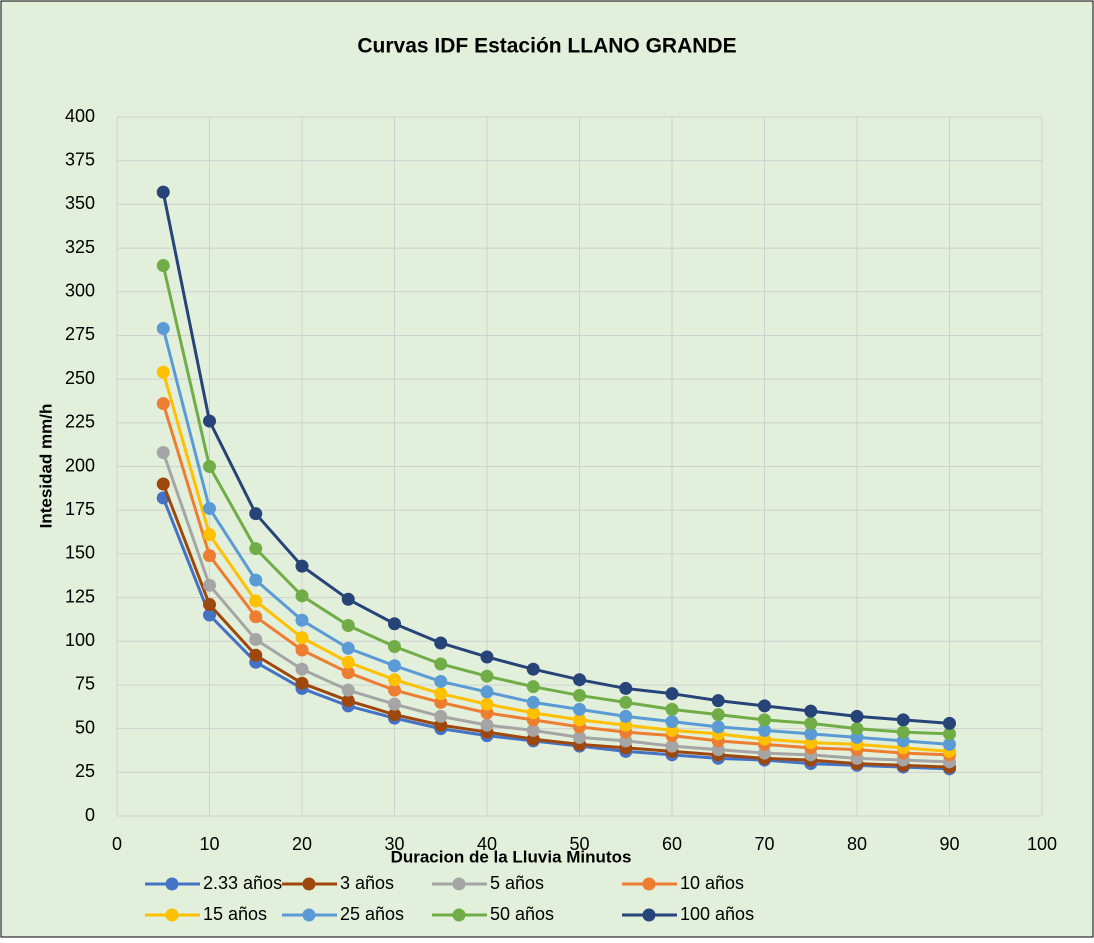 This screenshot has height=943, width=1094. I want to click on y-tick-label: 325, so click(80, 247).